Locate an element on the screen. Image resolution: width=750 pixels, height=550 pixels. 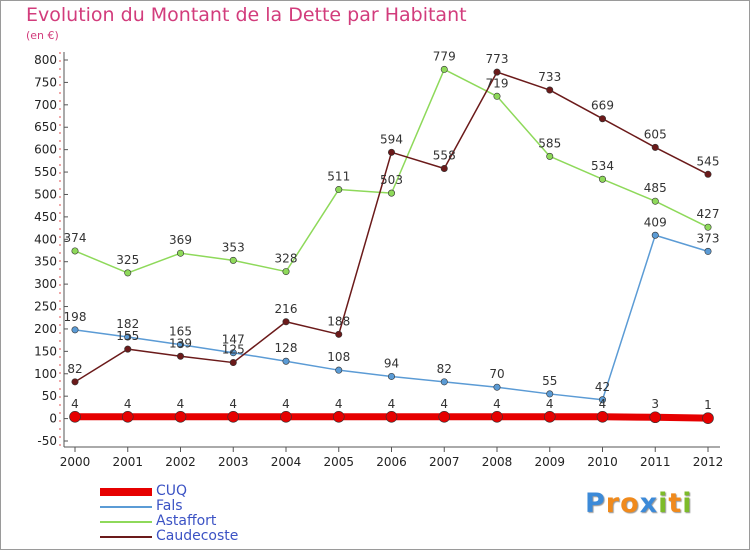
y-tick-label: -50 is located at coordinates (47, 441).